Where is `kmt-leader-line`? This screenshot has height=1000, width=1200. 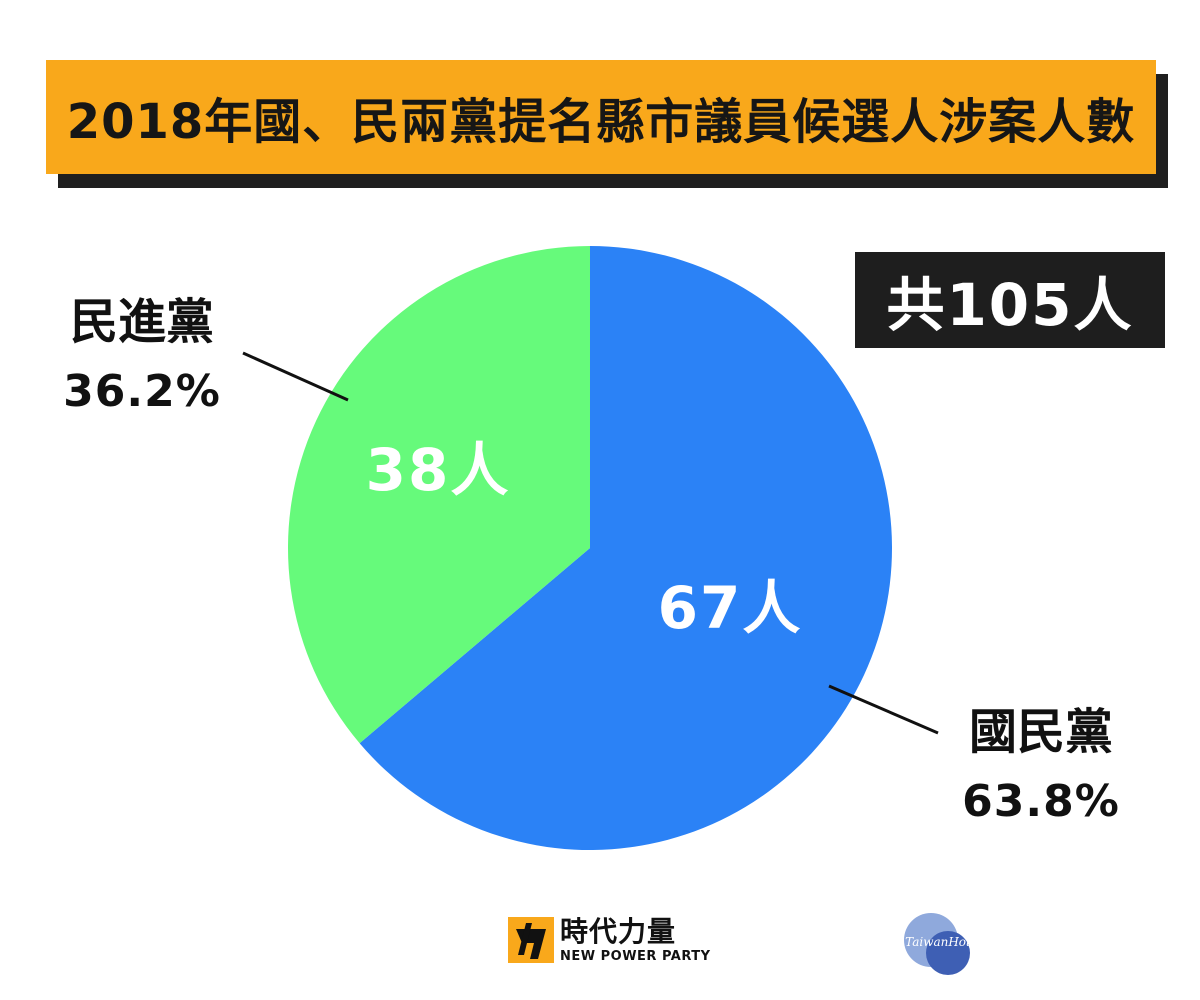 kmt-leader-line is located at coordinates (883, 709).